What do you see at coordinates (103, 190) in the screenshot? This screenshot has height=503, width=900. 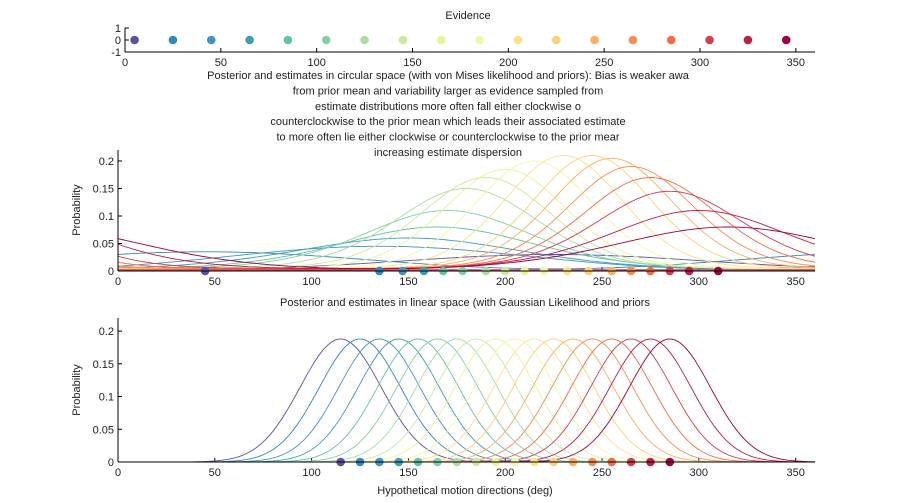 I see `circular-ytick-label: 0.15` at bounding box center [103, 190].